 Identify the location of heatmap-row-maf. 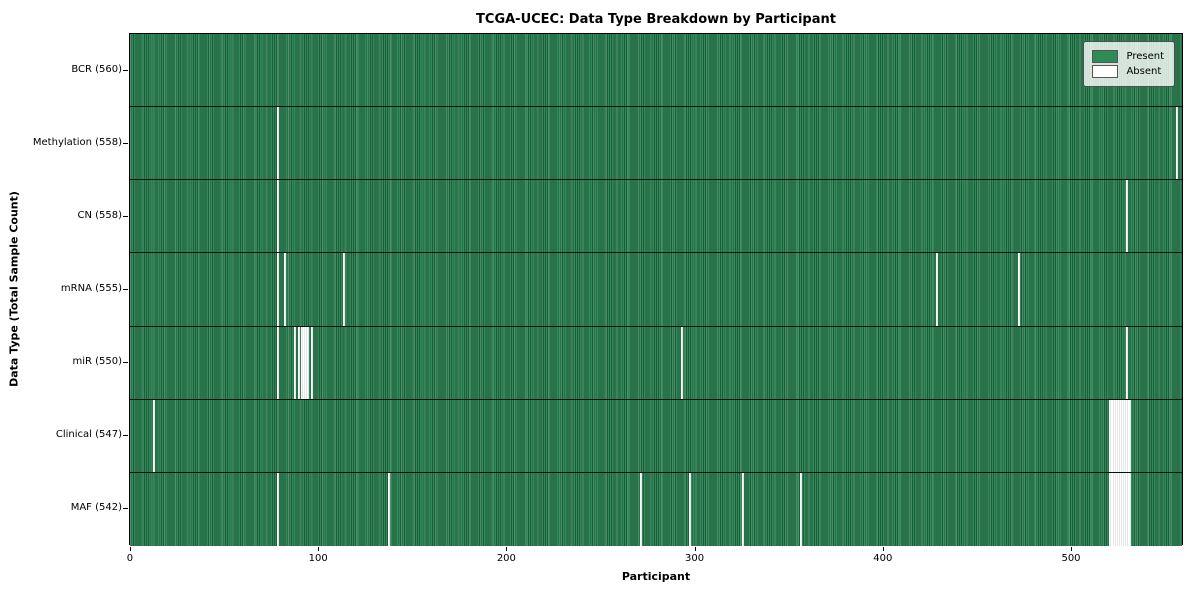
(656, 509).